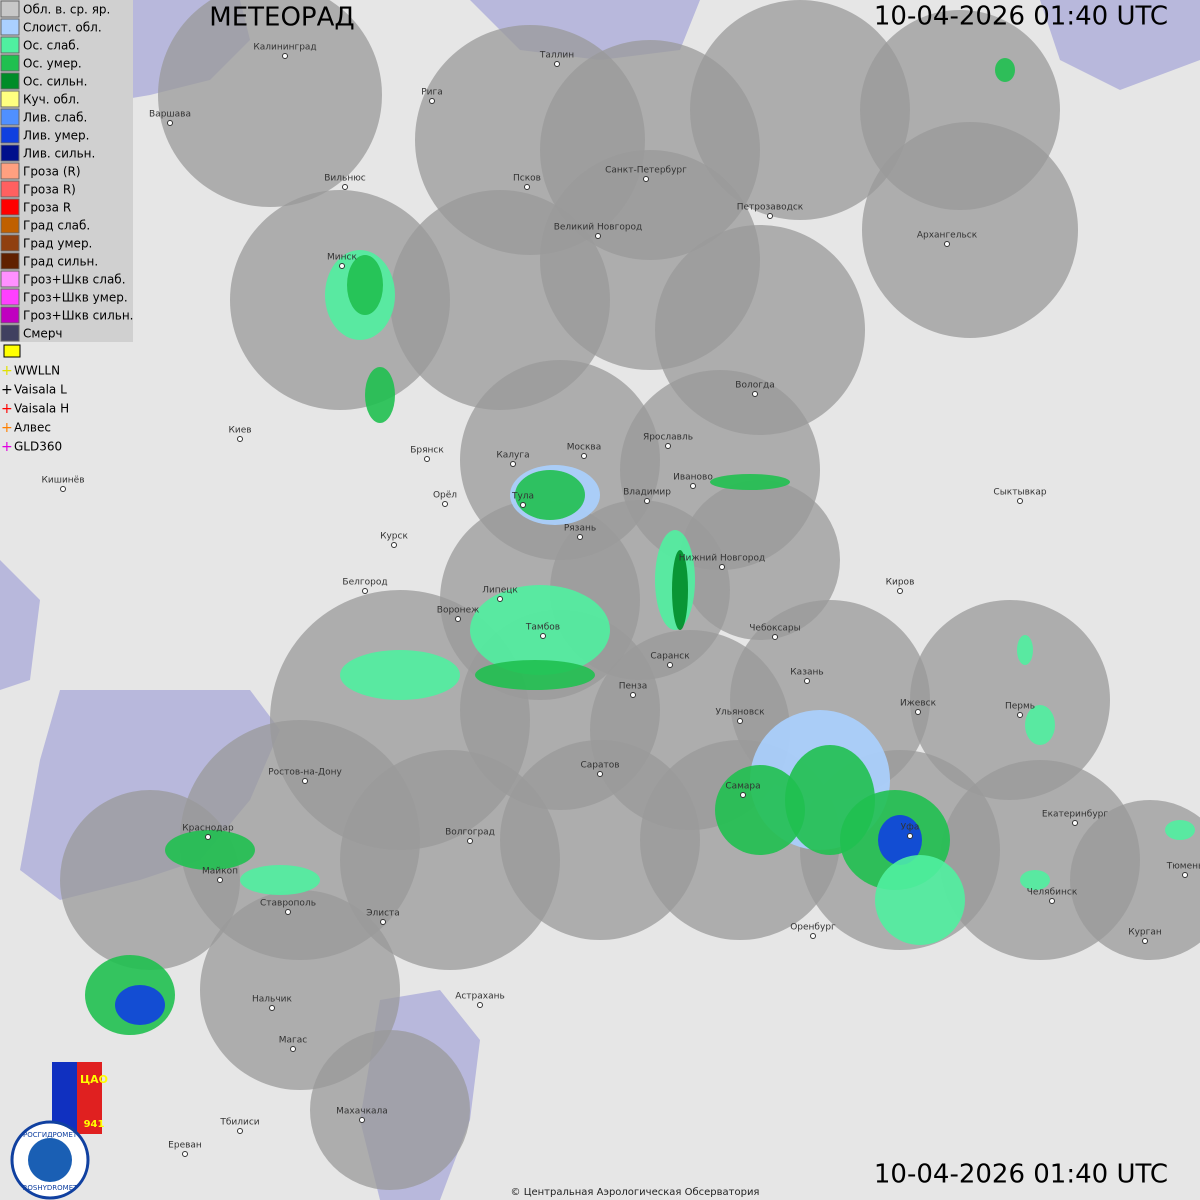  I want to click on lightning-legend: + WWLLN+ Vaisala L+ Vaisala H+ Алвес+ GLD360, so click(35, 409).